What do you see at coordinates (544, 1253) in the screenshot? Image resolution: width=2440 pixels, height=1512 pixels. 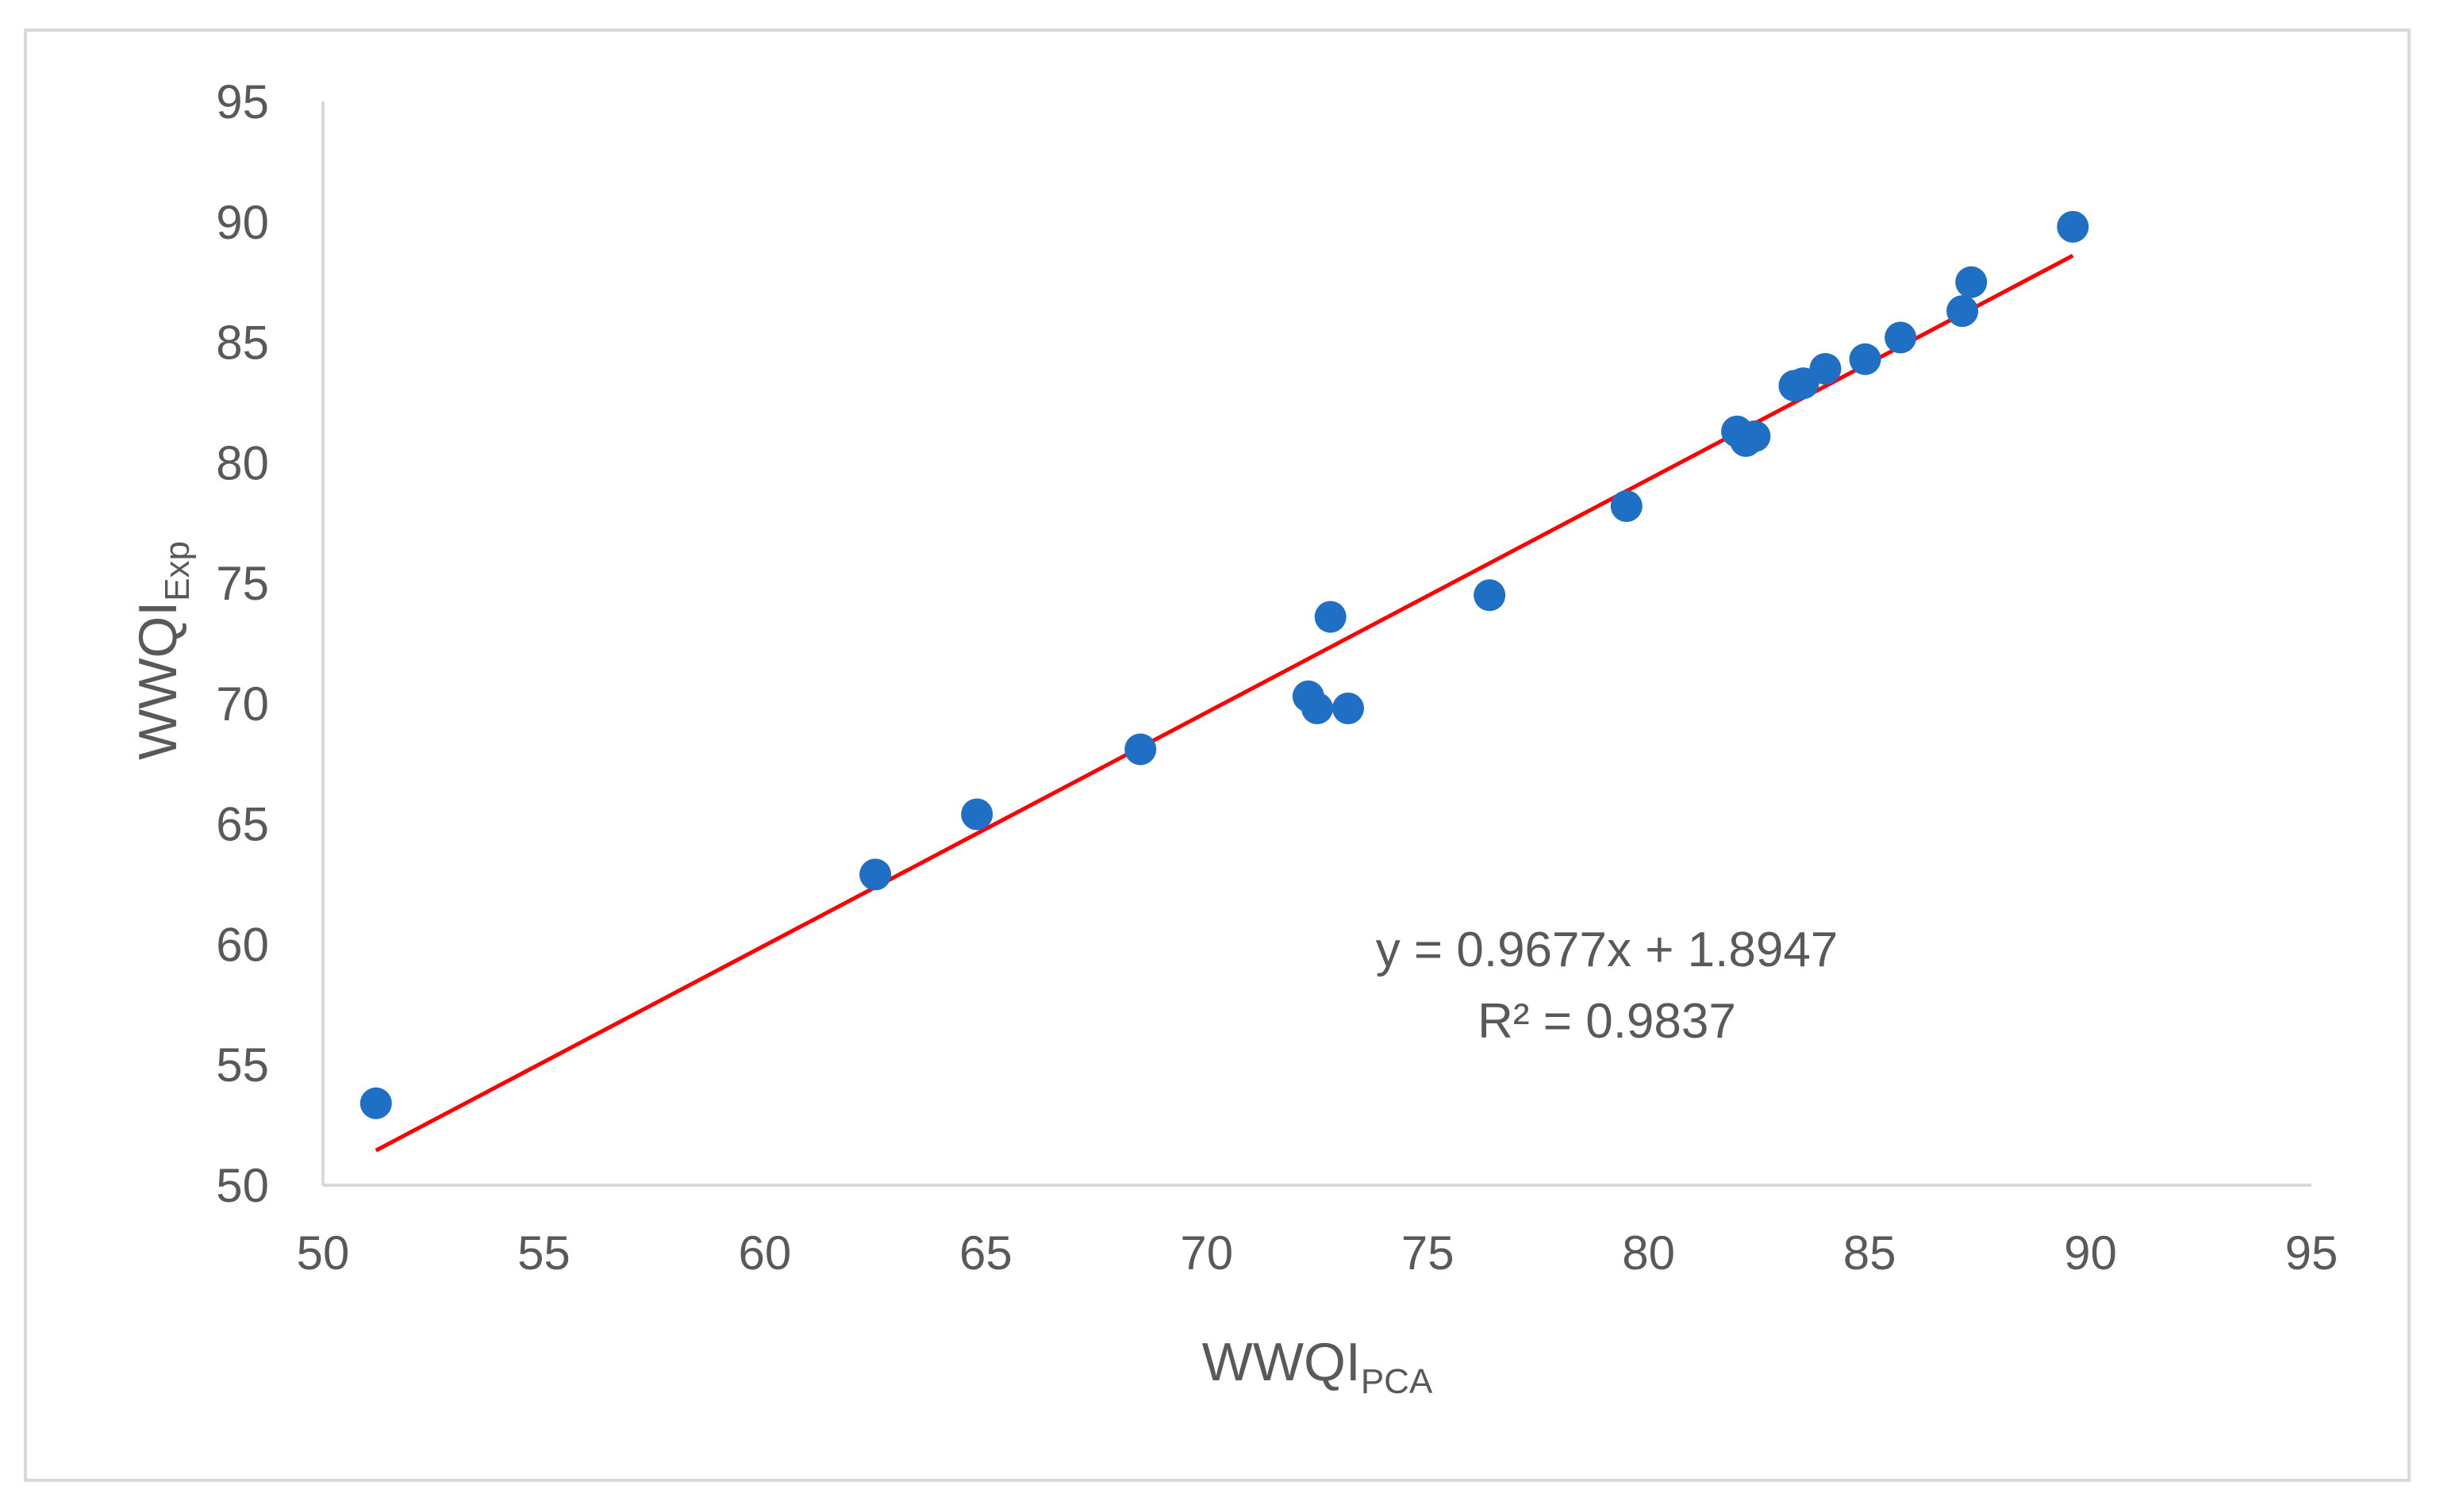 I see `x-tick-label: 55` at bounding box center [544, 1253].